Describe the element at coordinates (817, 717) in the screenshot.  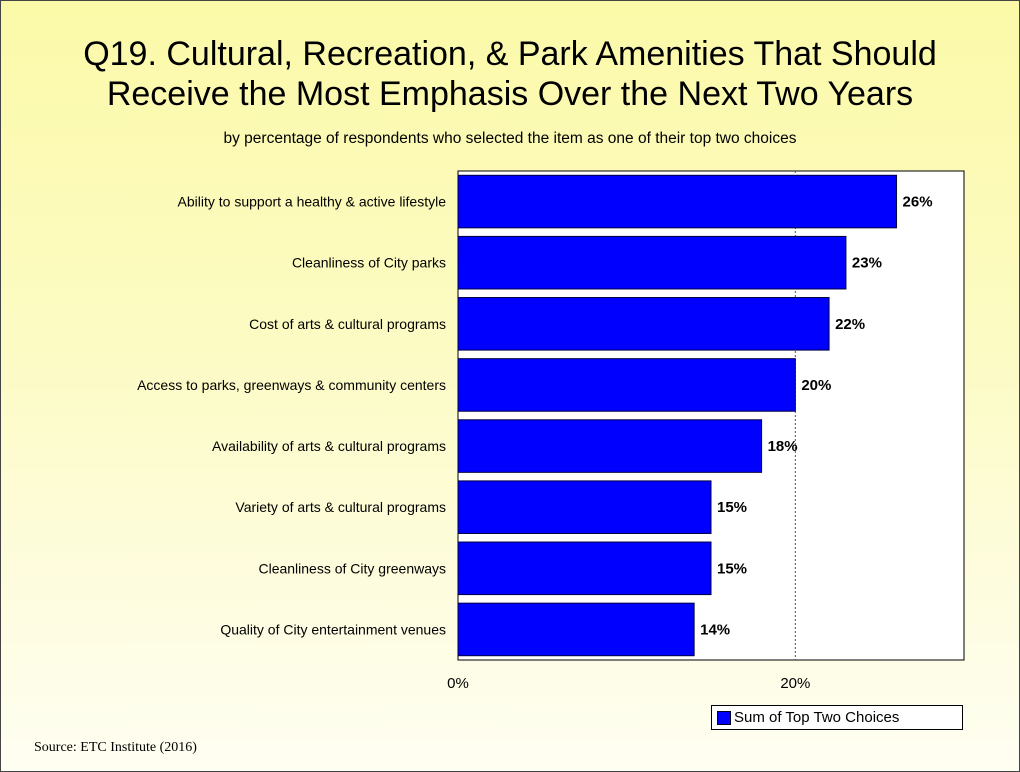
I see `legend-label: Sum of Top Two Choices` at that location.